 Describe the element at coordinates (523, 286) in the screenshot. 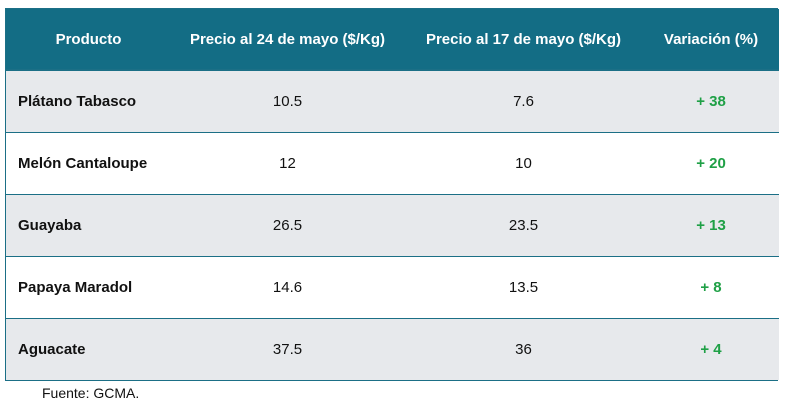

I see `cell-price-may17: 13.5` at that location.